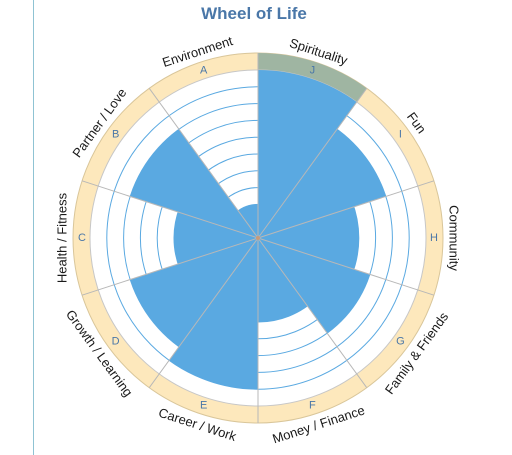 The image size is (512, 455). What do you see at coordinates (400, 341) in the screenshot?
I see `segment-letter-g: G` at bounding box center [400, 341].